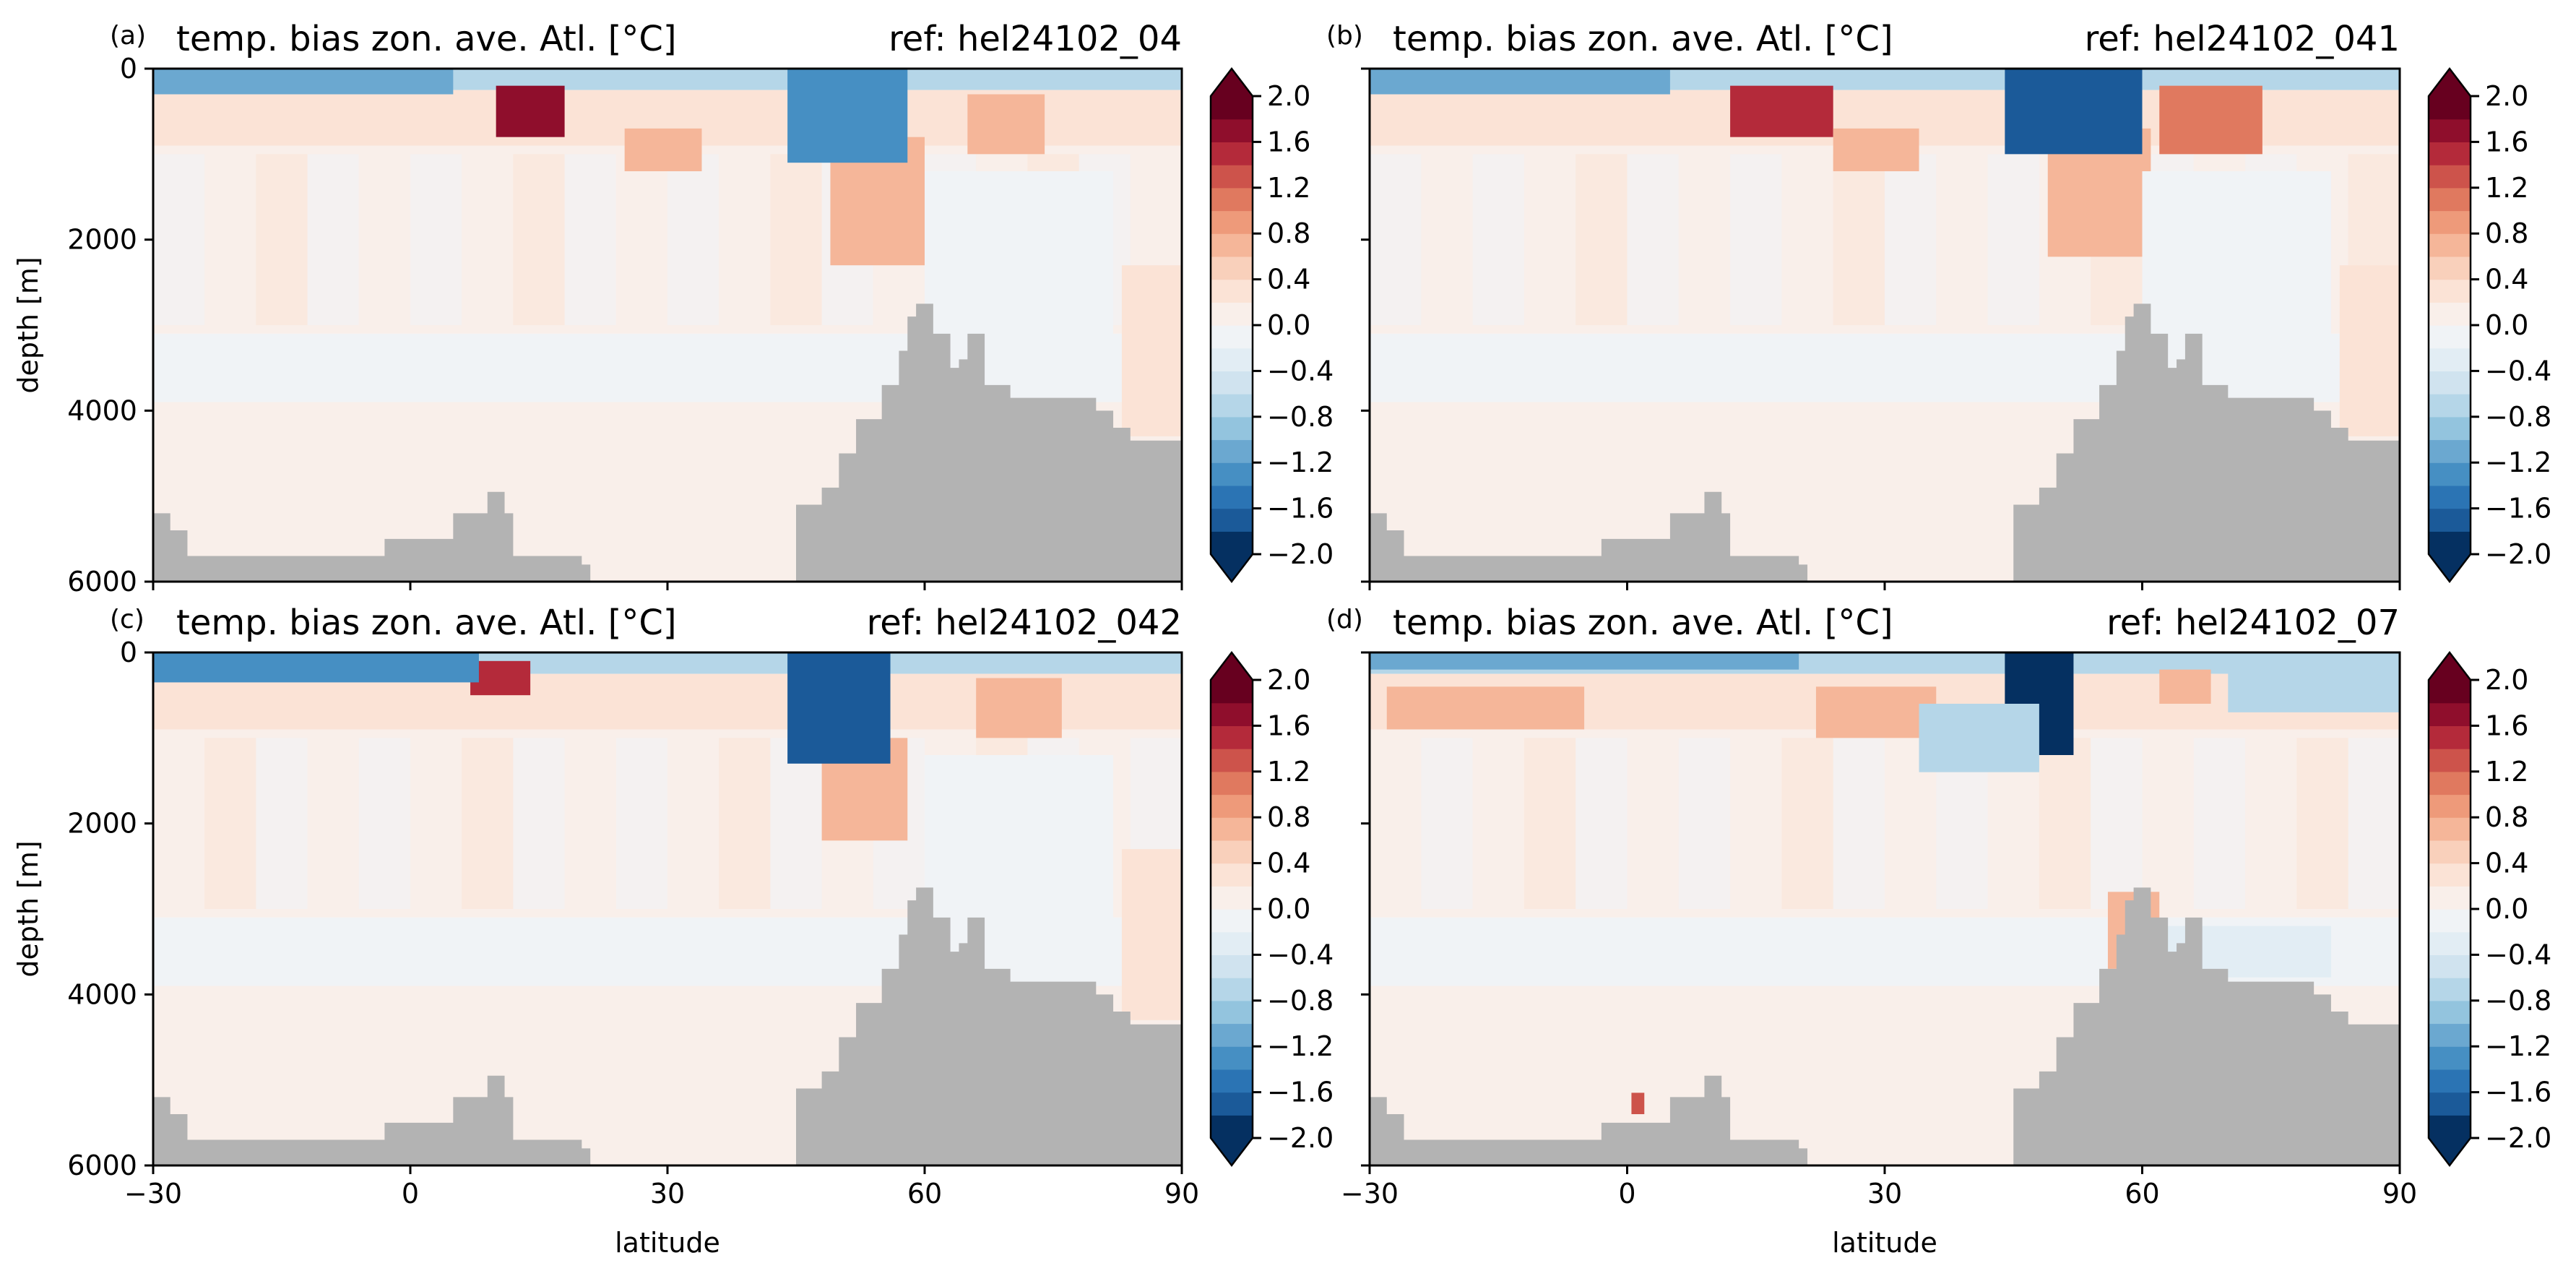  Describe the element at coordinates (1643, 39) in the screenshot. I see `panel-title: temp. bias zon. ave. Atl. [°C]` at that location.